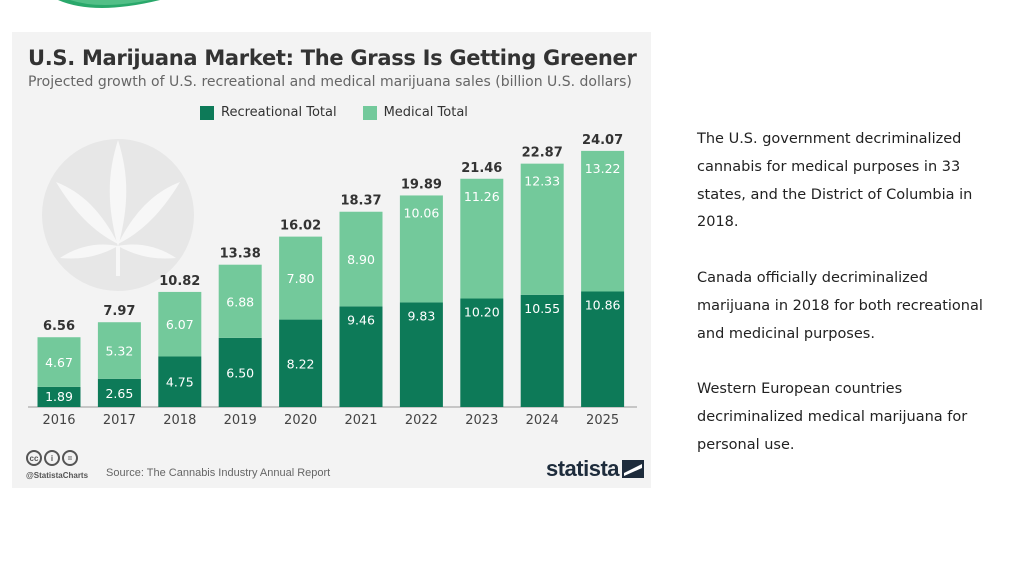 This screenshot has height=576, width=1024. Describe the element at coordinates (481, 420) in the screenshot. I see `x-tick-label-2023: 2023` at that location.